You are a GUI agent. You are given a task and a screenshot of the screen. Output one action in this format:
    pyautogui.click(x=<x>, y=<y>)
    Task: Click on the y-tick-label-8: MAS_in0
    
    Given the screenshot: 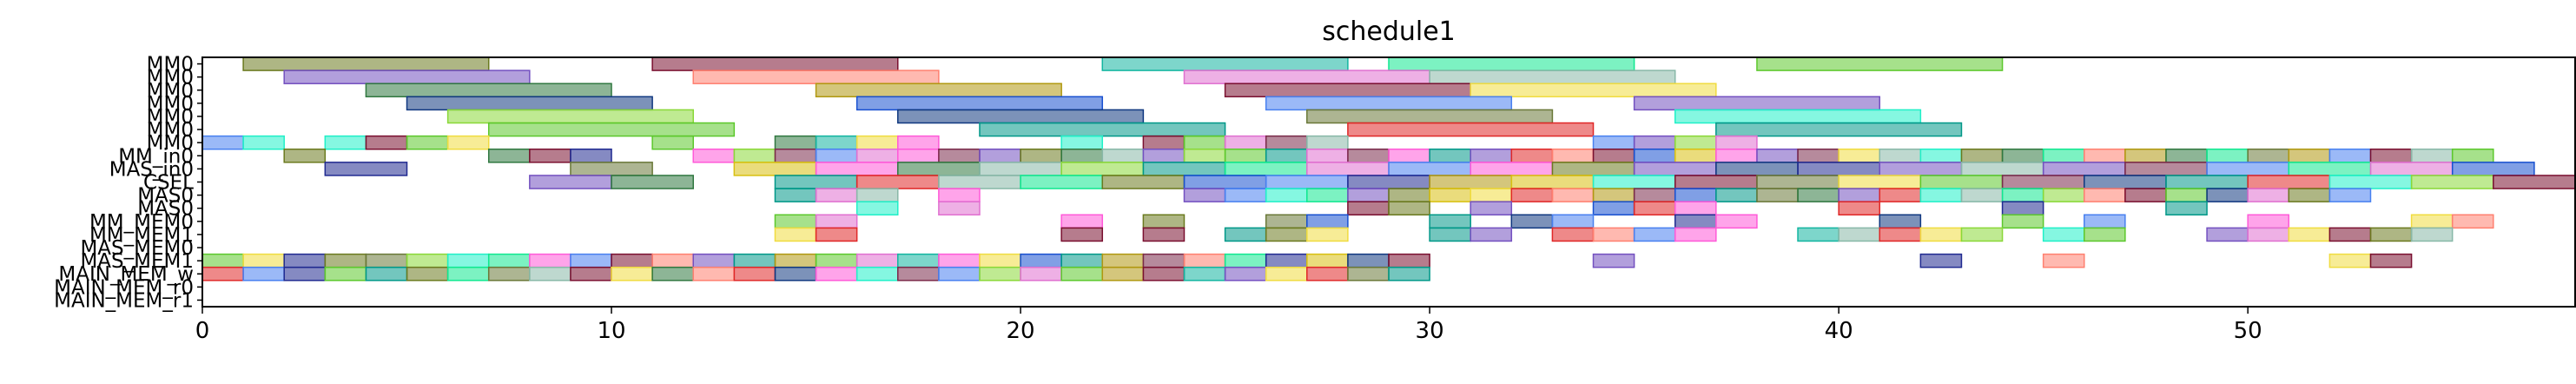 What is the action you would take?
    pyautogui.click(x=151, y=169)
    